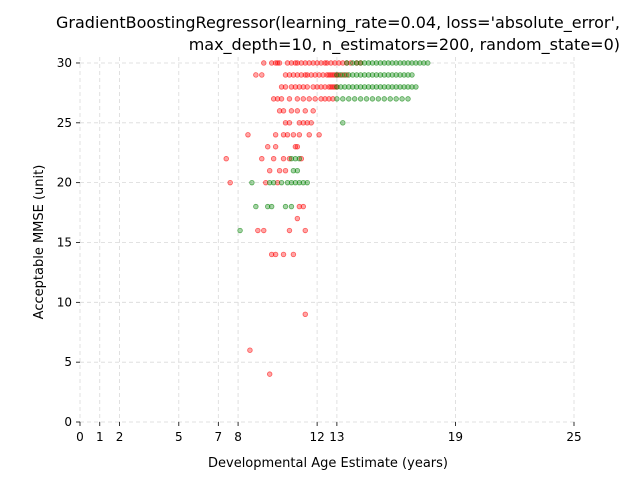 This screenshot has height=480, width=640. I want to click on x-axis-label: Developmental Age Estimate (years), so click(328, 463).